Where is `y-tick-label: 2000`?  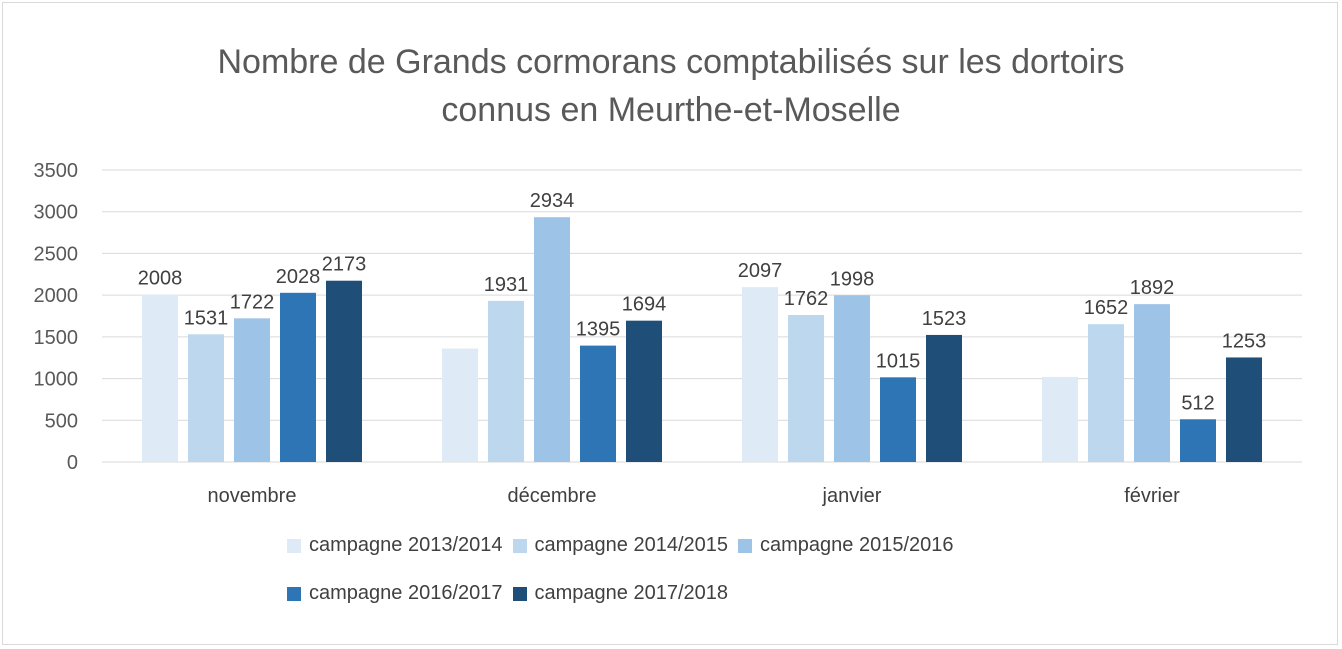
y-tick-label: 2000 is located at coordinates (56, 296).